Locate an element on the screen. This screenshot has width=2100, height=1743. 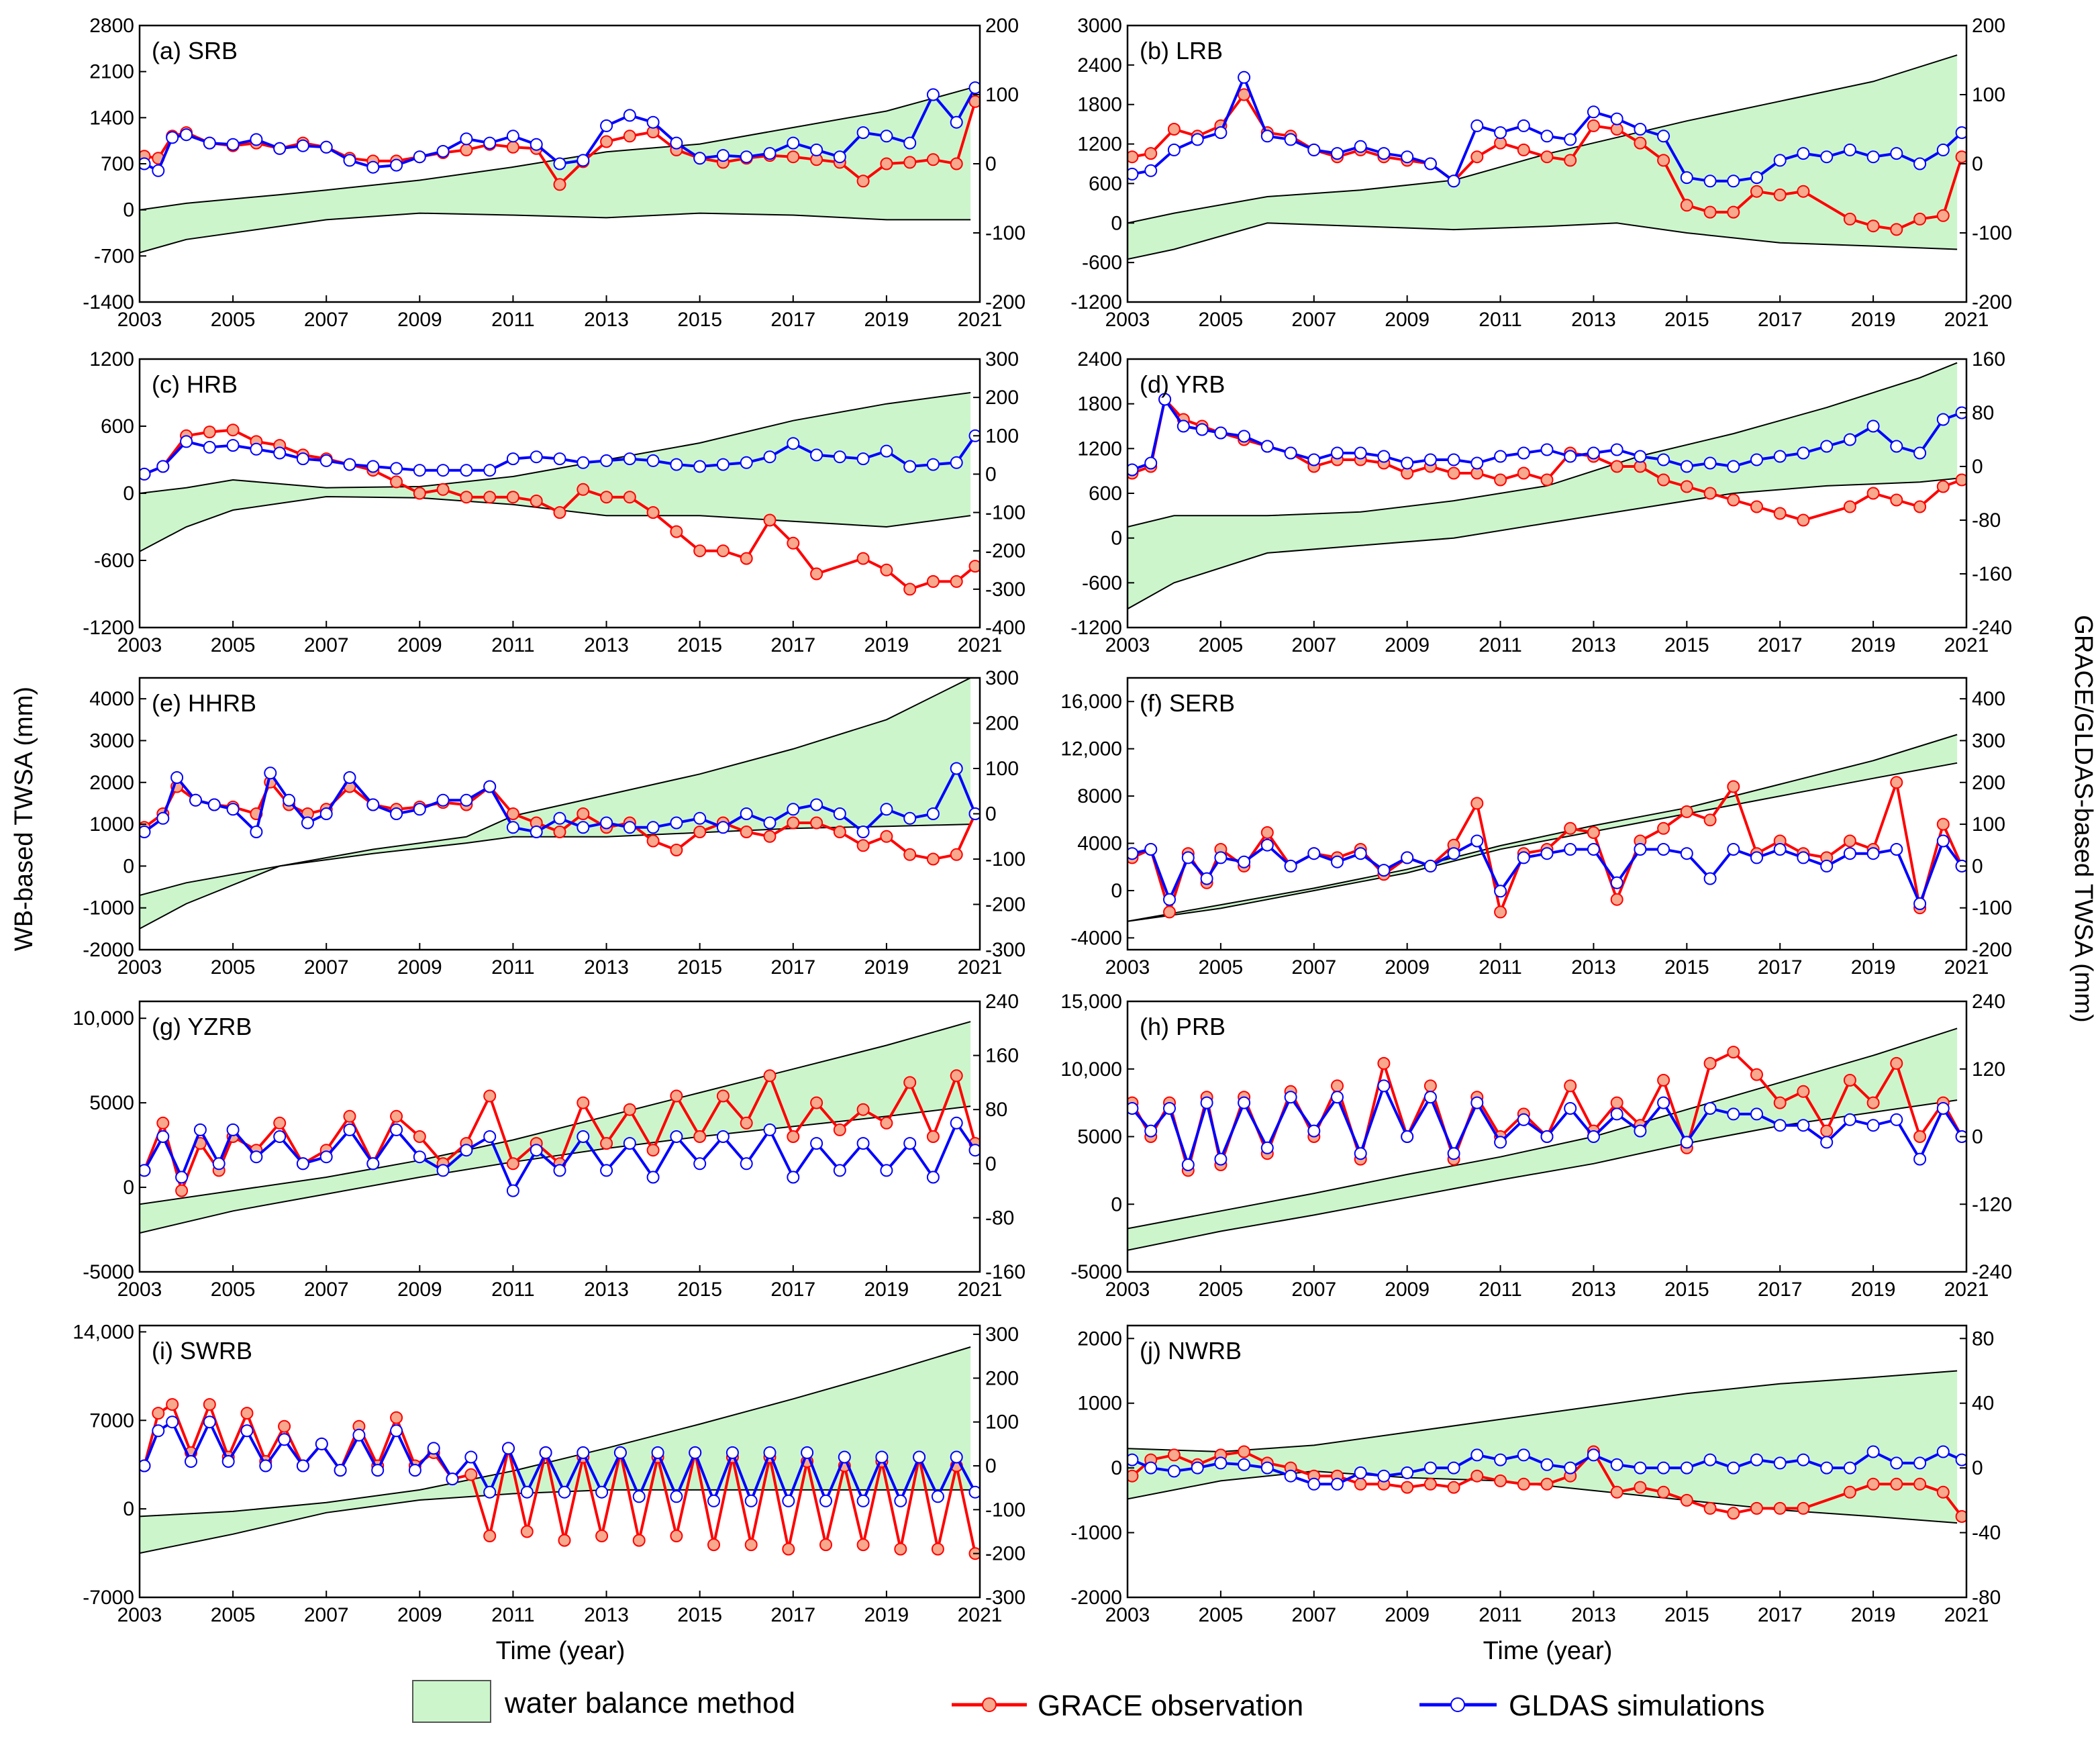
left-tick-label: 0 is located at coordinates (128, 1509).